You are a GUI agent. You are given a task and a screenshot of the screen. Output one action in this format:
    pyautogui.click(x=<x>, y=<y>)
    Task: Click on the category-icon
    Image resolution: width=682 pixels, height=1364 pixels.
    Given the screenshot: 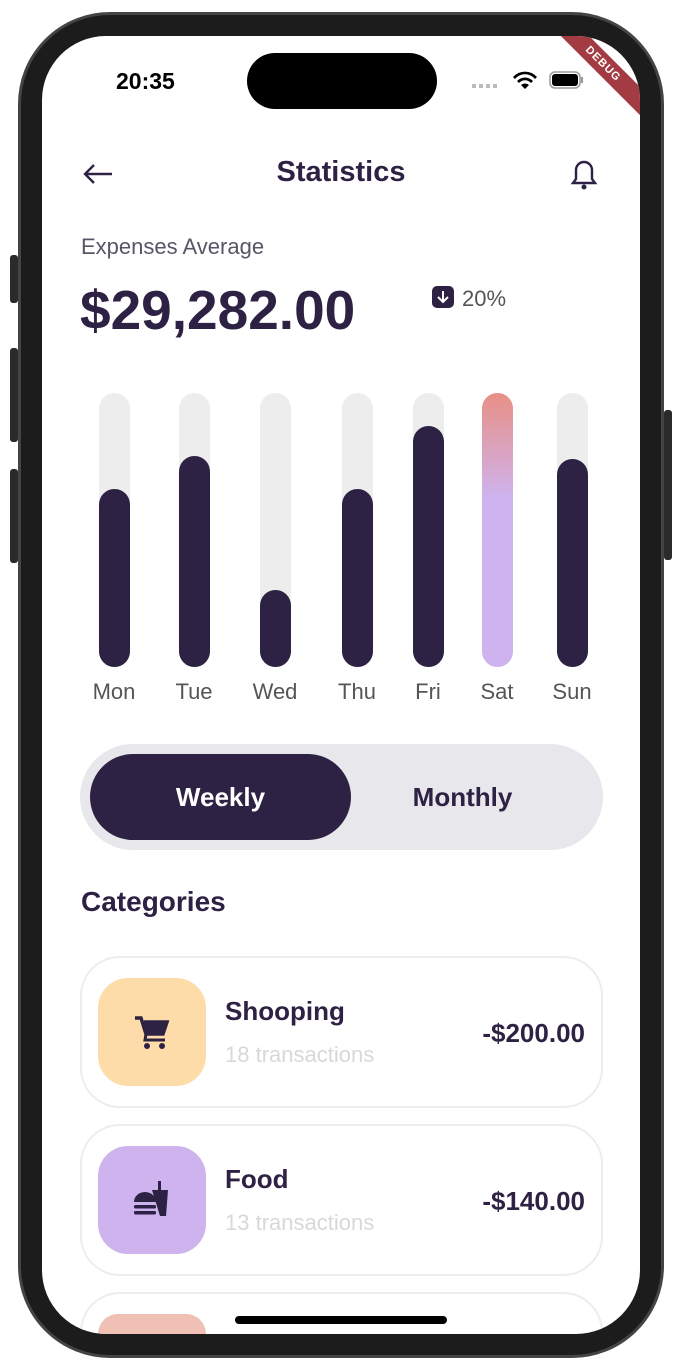 What is the action you would take?
    pyautogui.click(x=152, y=1324)
    